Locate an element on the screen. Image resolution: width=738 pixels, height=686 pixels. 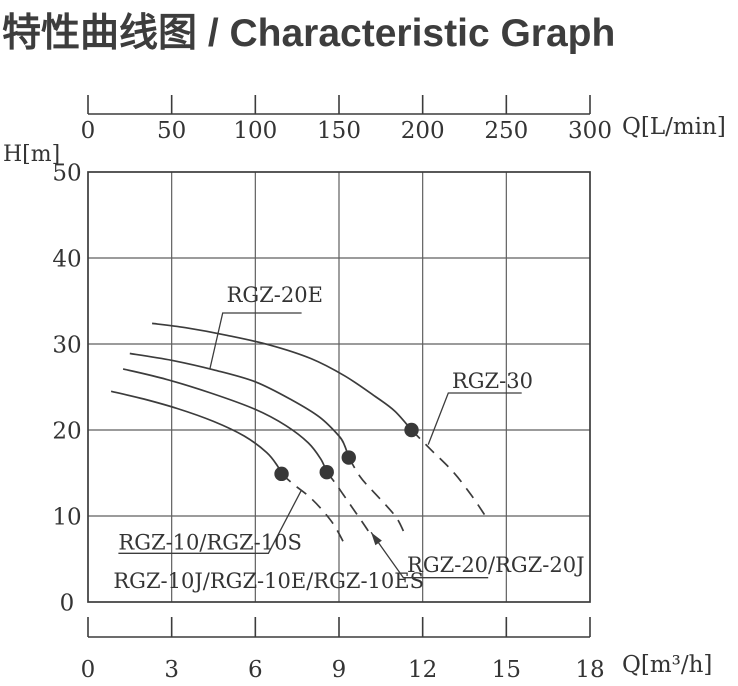
curve-rgz-20-rgz-20j-dashed is located at coordinates (350, 504).